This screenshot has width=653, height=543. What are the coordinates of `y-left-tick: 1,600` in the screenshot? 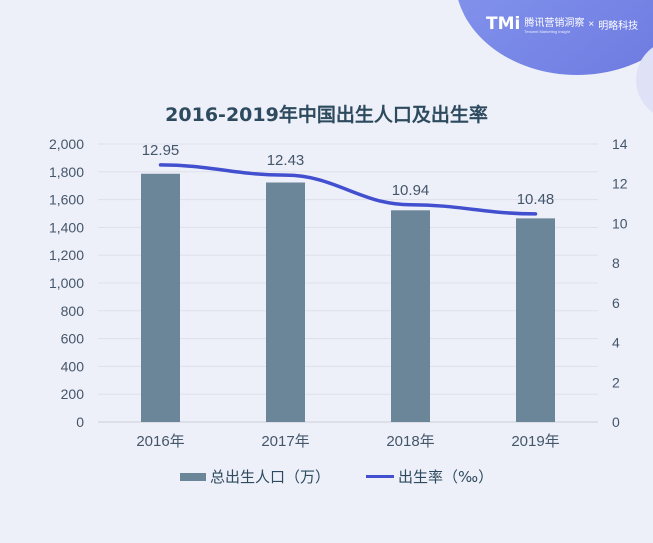 It's located at (66, 200).